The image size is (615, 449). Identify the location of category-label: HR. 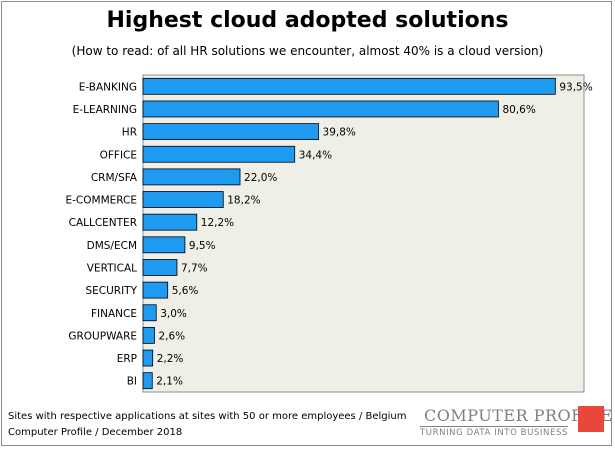
(129, 133).